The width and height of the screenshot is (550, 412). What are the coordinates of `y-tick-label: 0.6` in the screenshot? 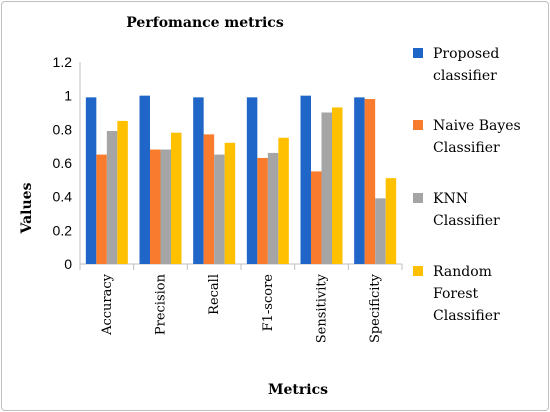 It's located at (63, 163).